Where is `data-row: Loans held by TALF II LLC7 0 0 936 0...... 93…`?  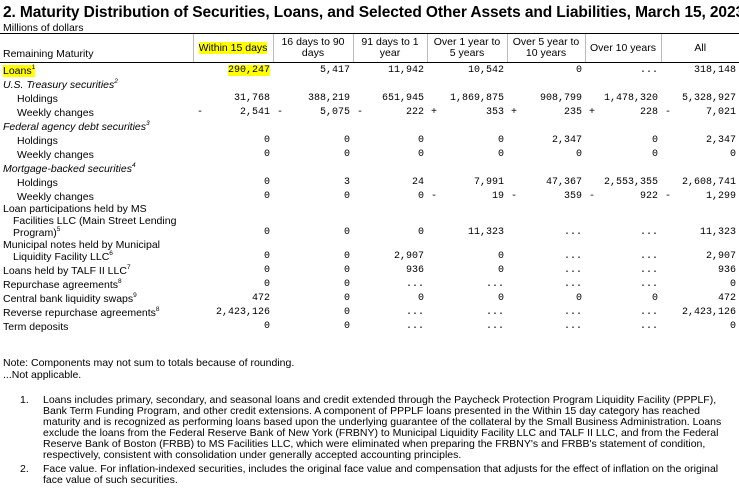
data-row: Loans held by TALF II LLC7 0 0 936 0...... 93… is located at coordinates (369, 270).